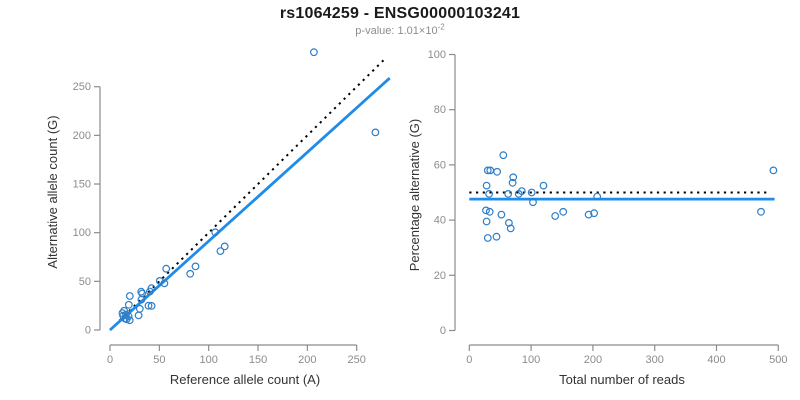 This screenshot has height=400, width=800. What do you see at coordinates (400, 13) in the screenshot?
I see `figure-title: rs1064259 - ENSG00000103241` at bounding box center [400, 13].